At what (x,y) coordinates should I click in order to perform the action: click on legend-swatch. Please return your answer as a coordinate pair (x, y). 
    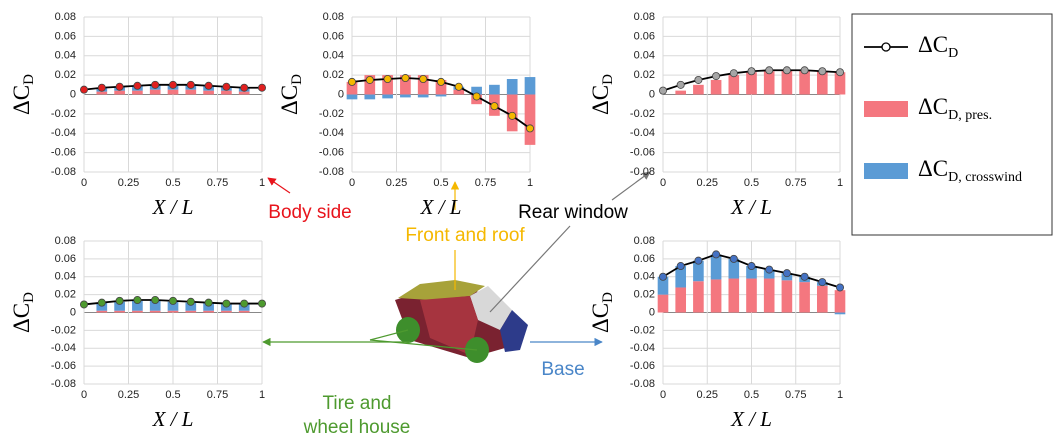
    Looking at the image, I should click on (886, 109).